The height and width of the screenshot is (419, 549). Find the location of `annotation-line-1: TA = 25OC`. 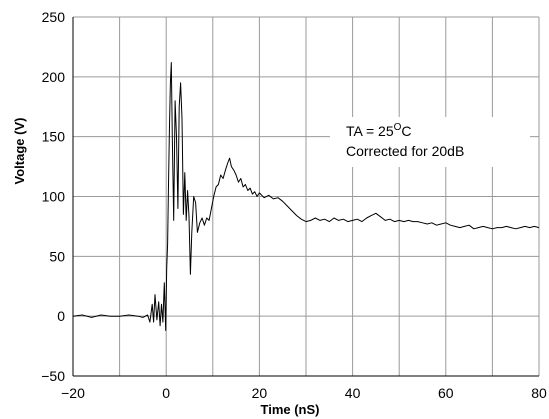

annotation-line-1: TA = 25OC is located at coordinates (379, 130).